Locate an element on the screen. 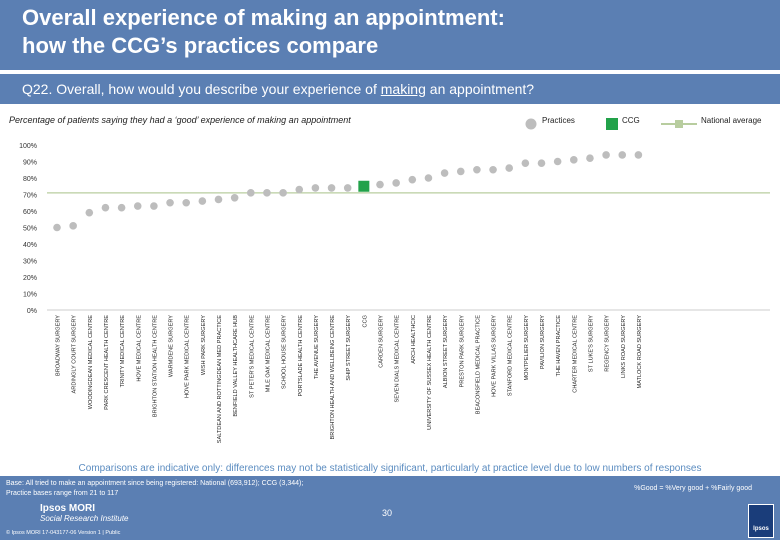 This screenshot has height=553, width=780. x-tick-label: BEACONSFIELD MEDICAL PRACTICE is located at coordinates (478, 365).